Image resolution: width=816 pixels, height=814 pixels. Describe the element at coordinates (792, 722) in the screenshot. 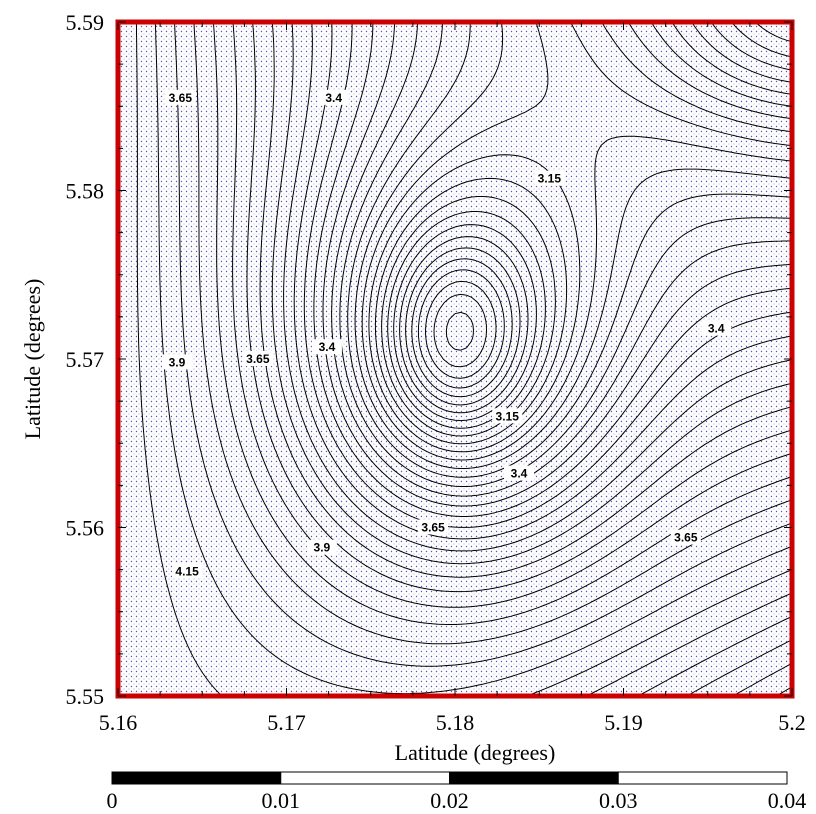

I see `x-tick-label: 5.2` at that location.